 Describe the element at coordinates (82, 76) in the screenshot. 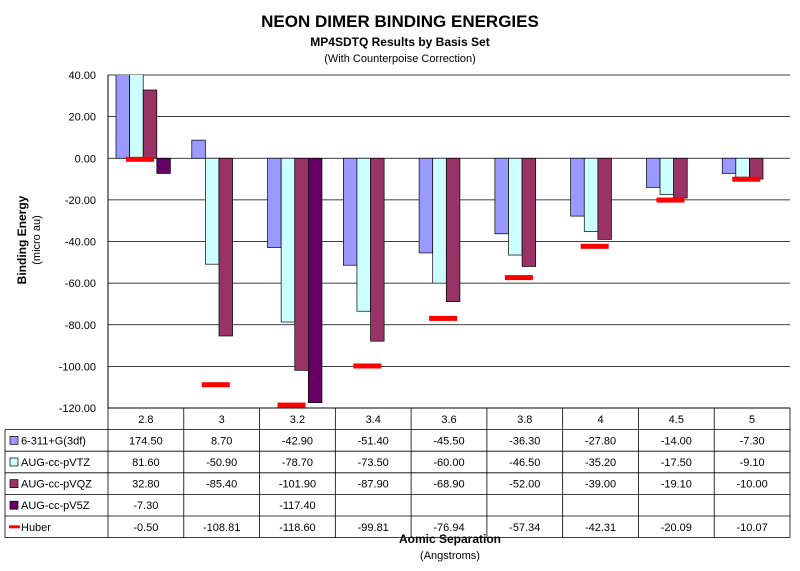

I see `y-tick-label: 40.00` at that location.